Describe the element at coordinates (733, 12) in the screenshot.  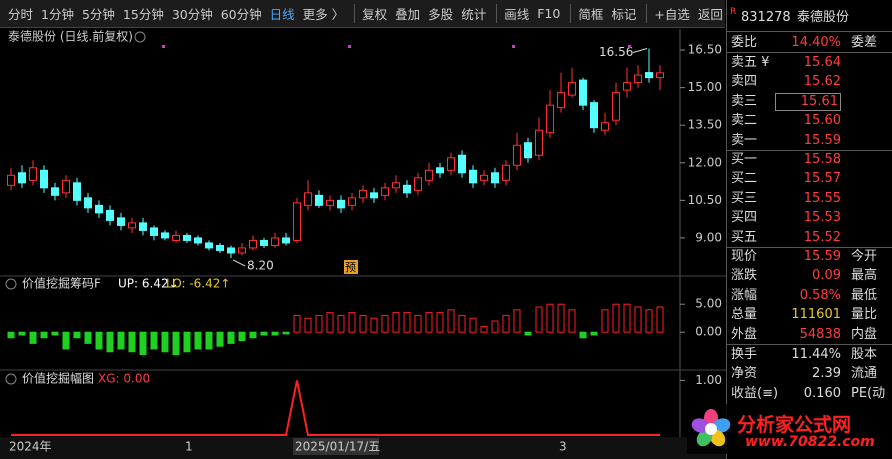
I see `badge: R` at that location.